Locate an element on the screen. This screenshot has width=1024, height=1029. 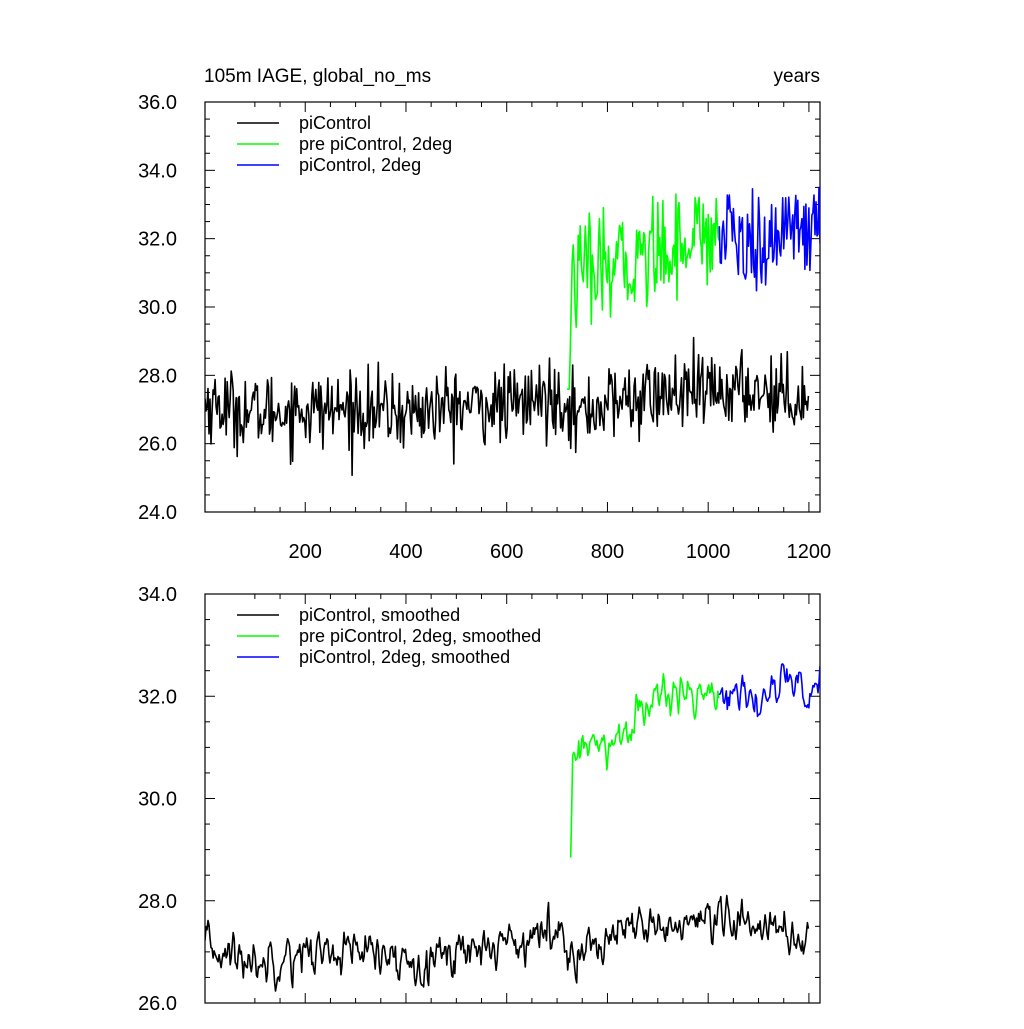
x-tick-label: 600 is located at coordinates (506, 552).